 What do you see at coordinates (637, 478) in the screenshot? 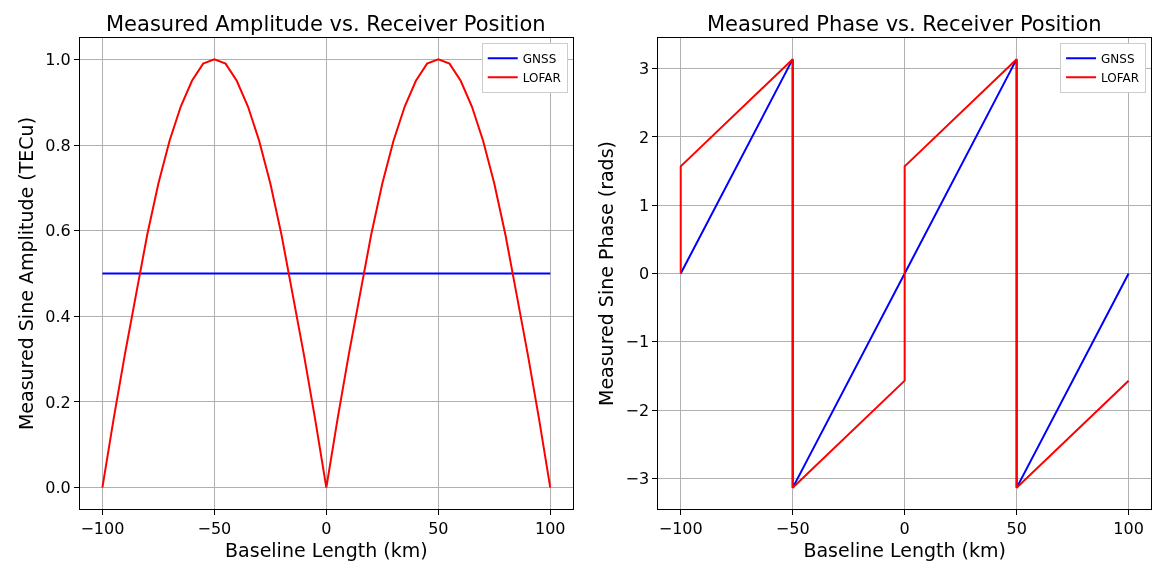
I see `y-tick-label: −3` at bounding box center [637, 478].